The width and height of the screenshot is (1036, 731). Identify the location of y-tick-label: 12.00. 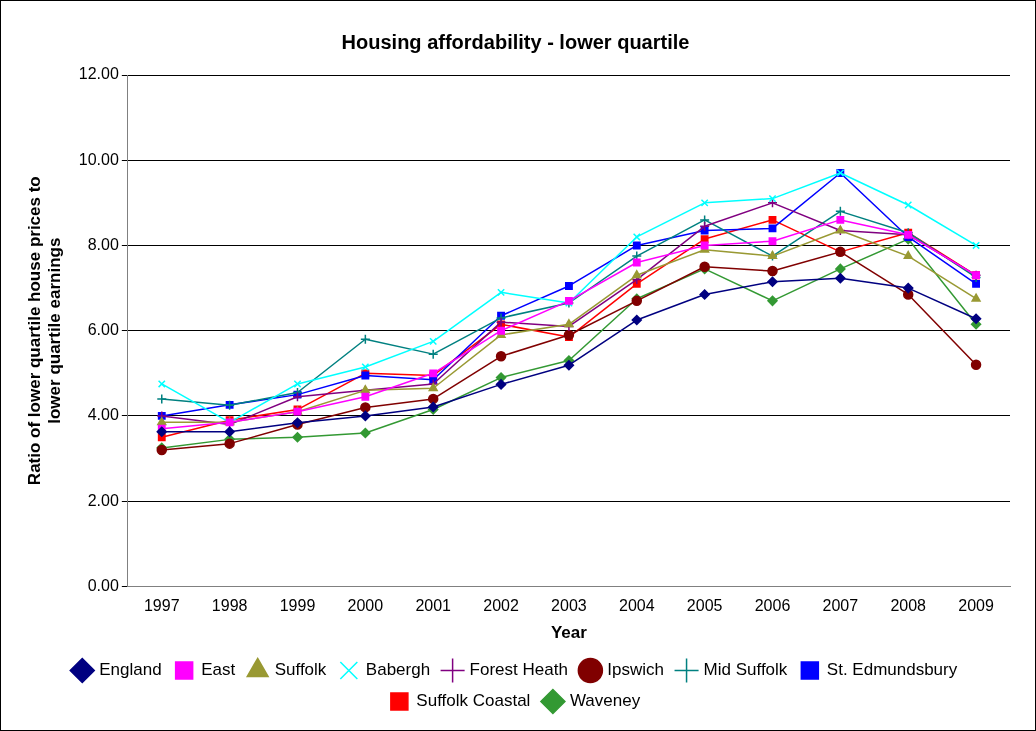
(98, 74).